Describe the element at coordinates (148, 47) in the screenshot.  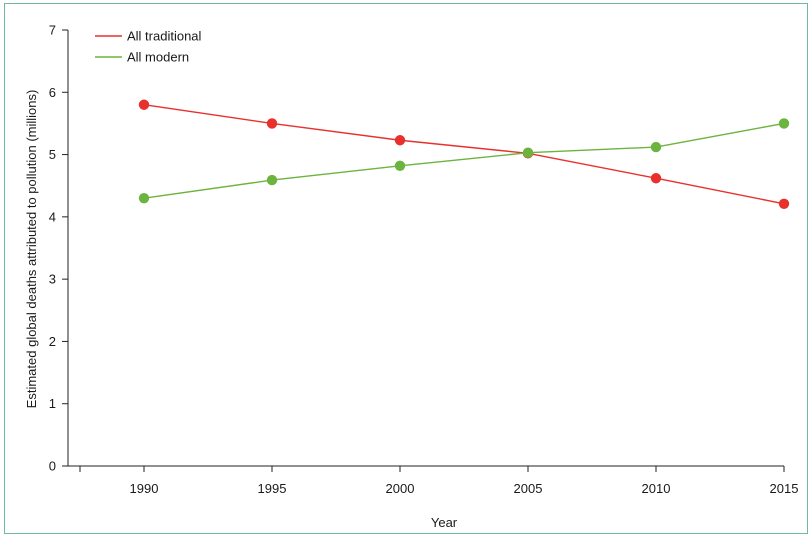
I see `legend: All traditional All modern` at that location.